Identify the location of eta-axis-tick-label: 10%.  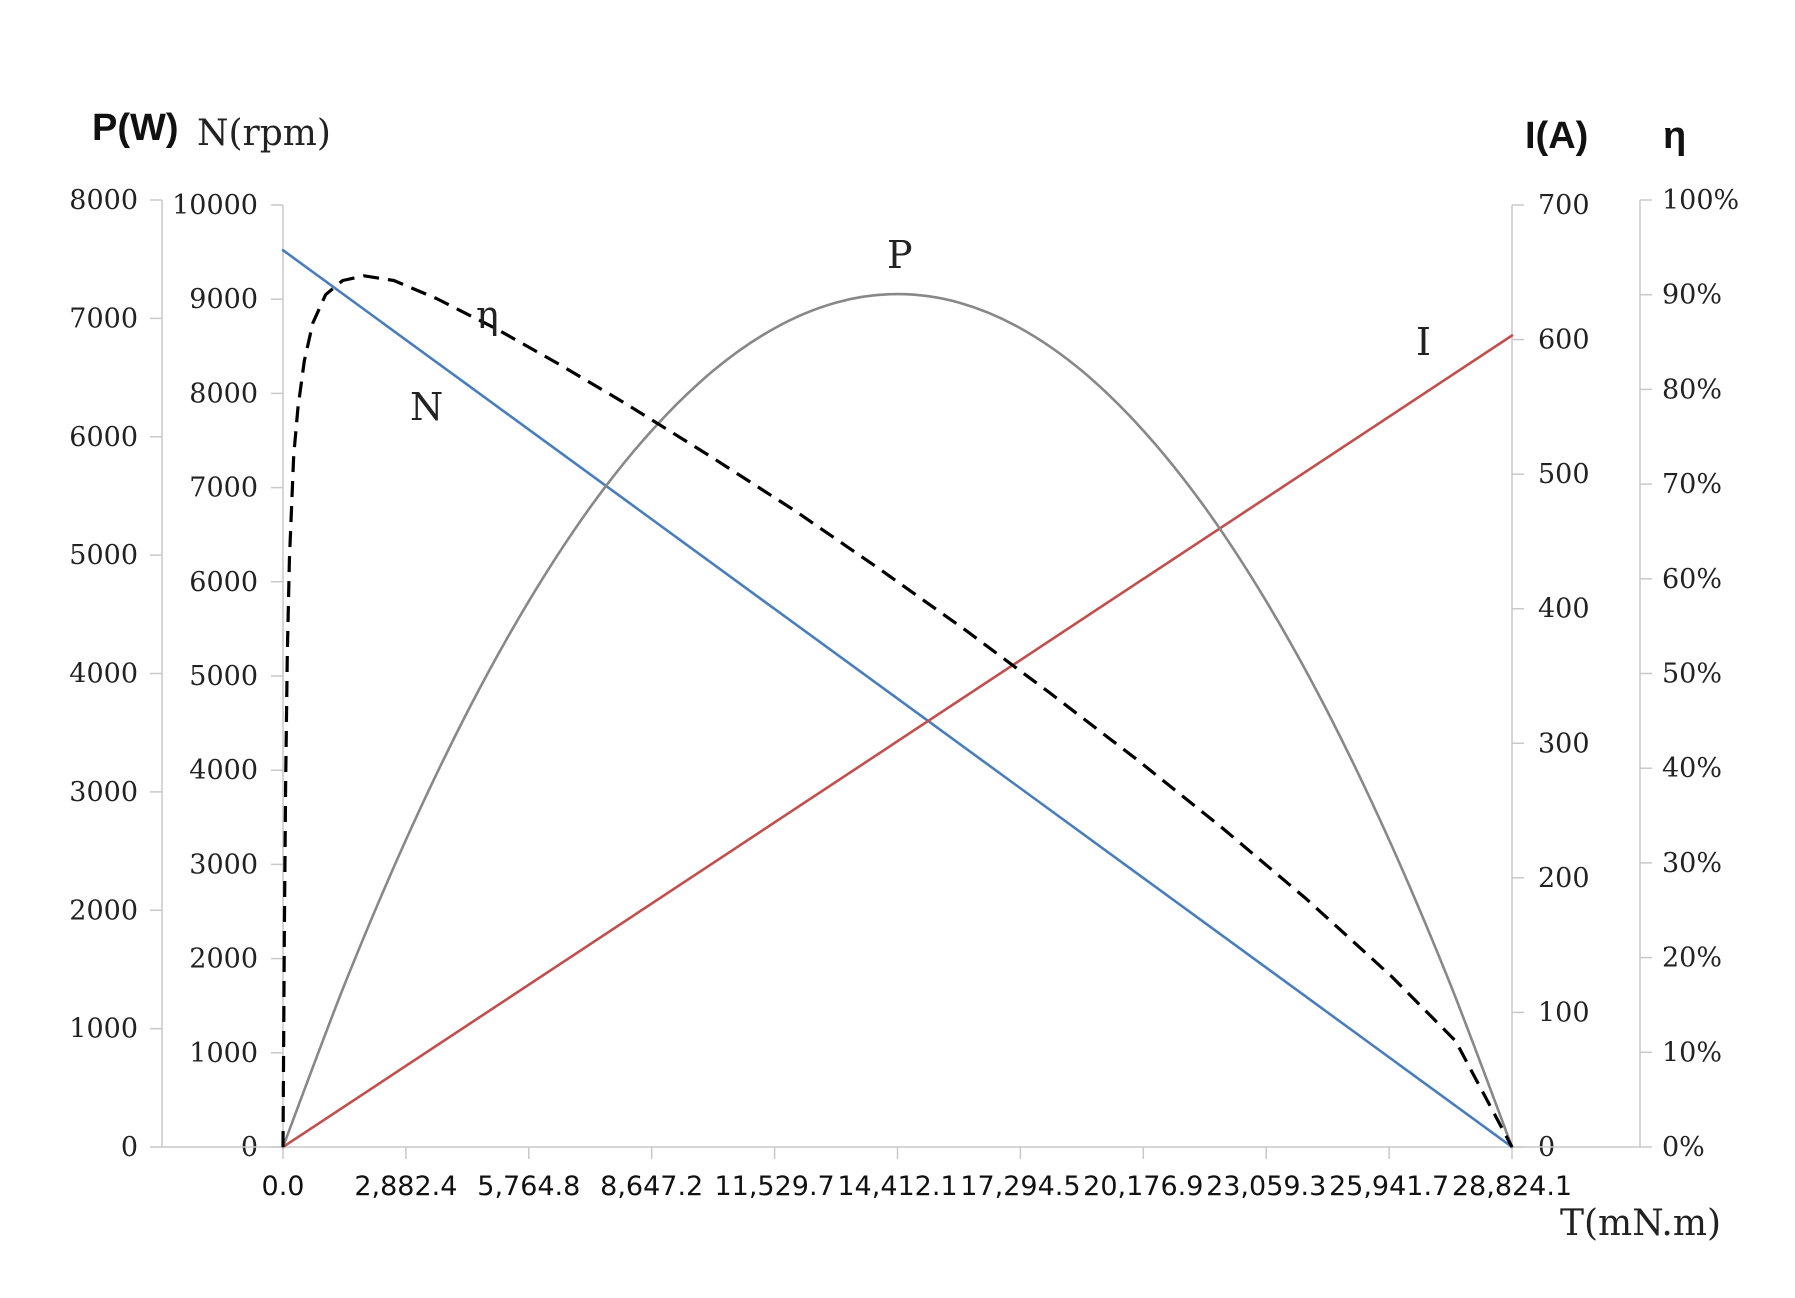
(1692, 1052).